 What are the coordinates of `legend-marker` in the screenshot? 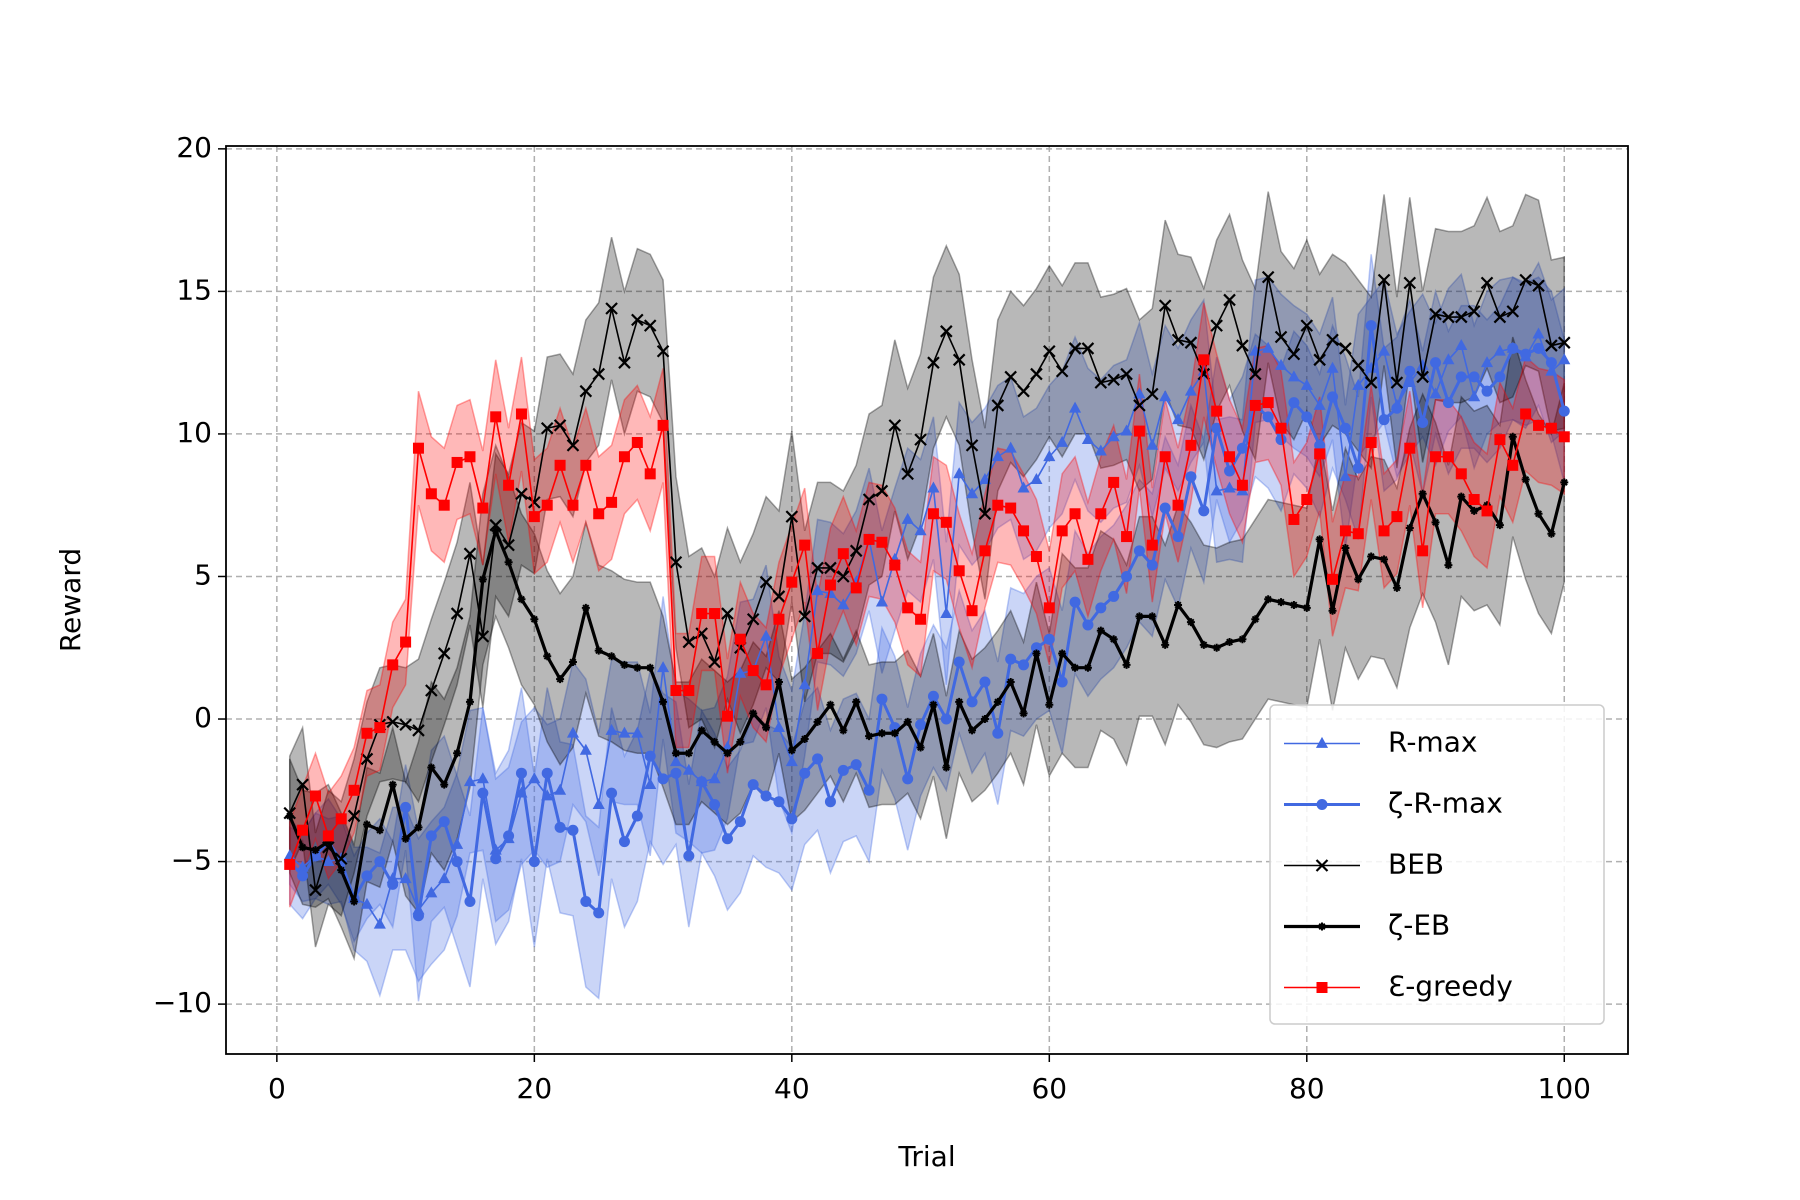 It's located at (1322, 865).